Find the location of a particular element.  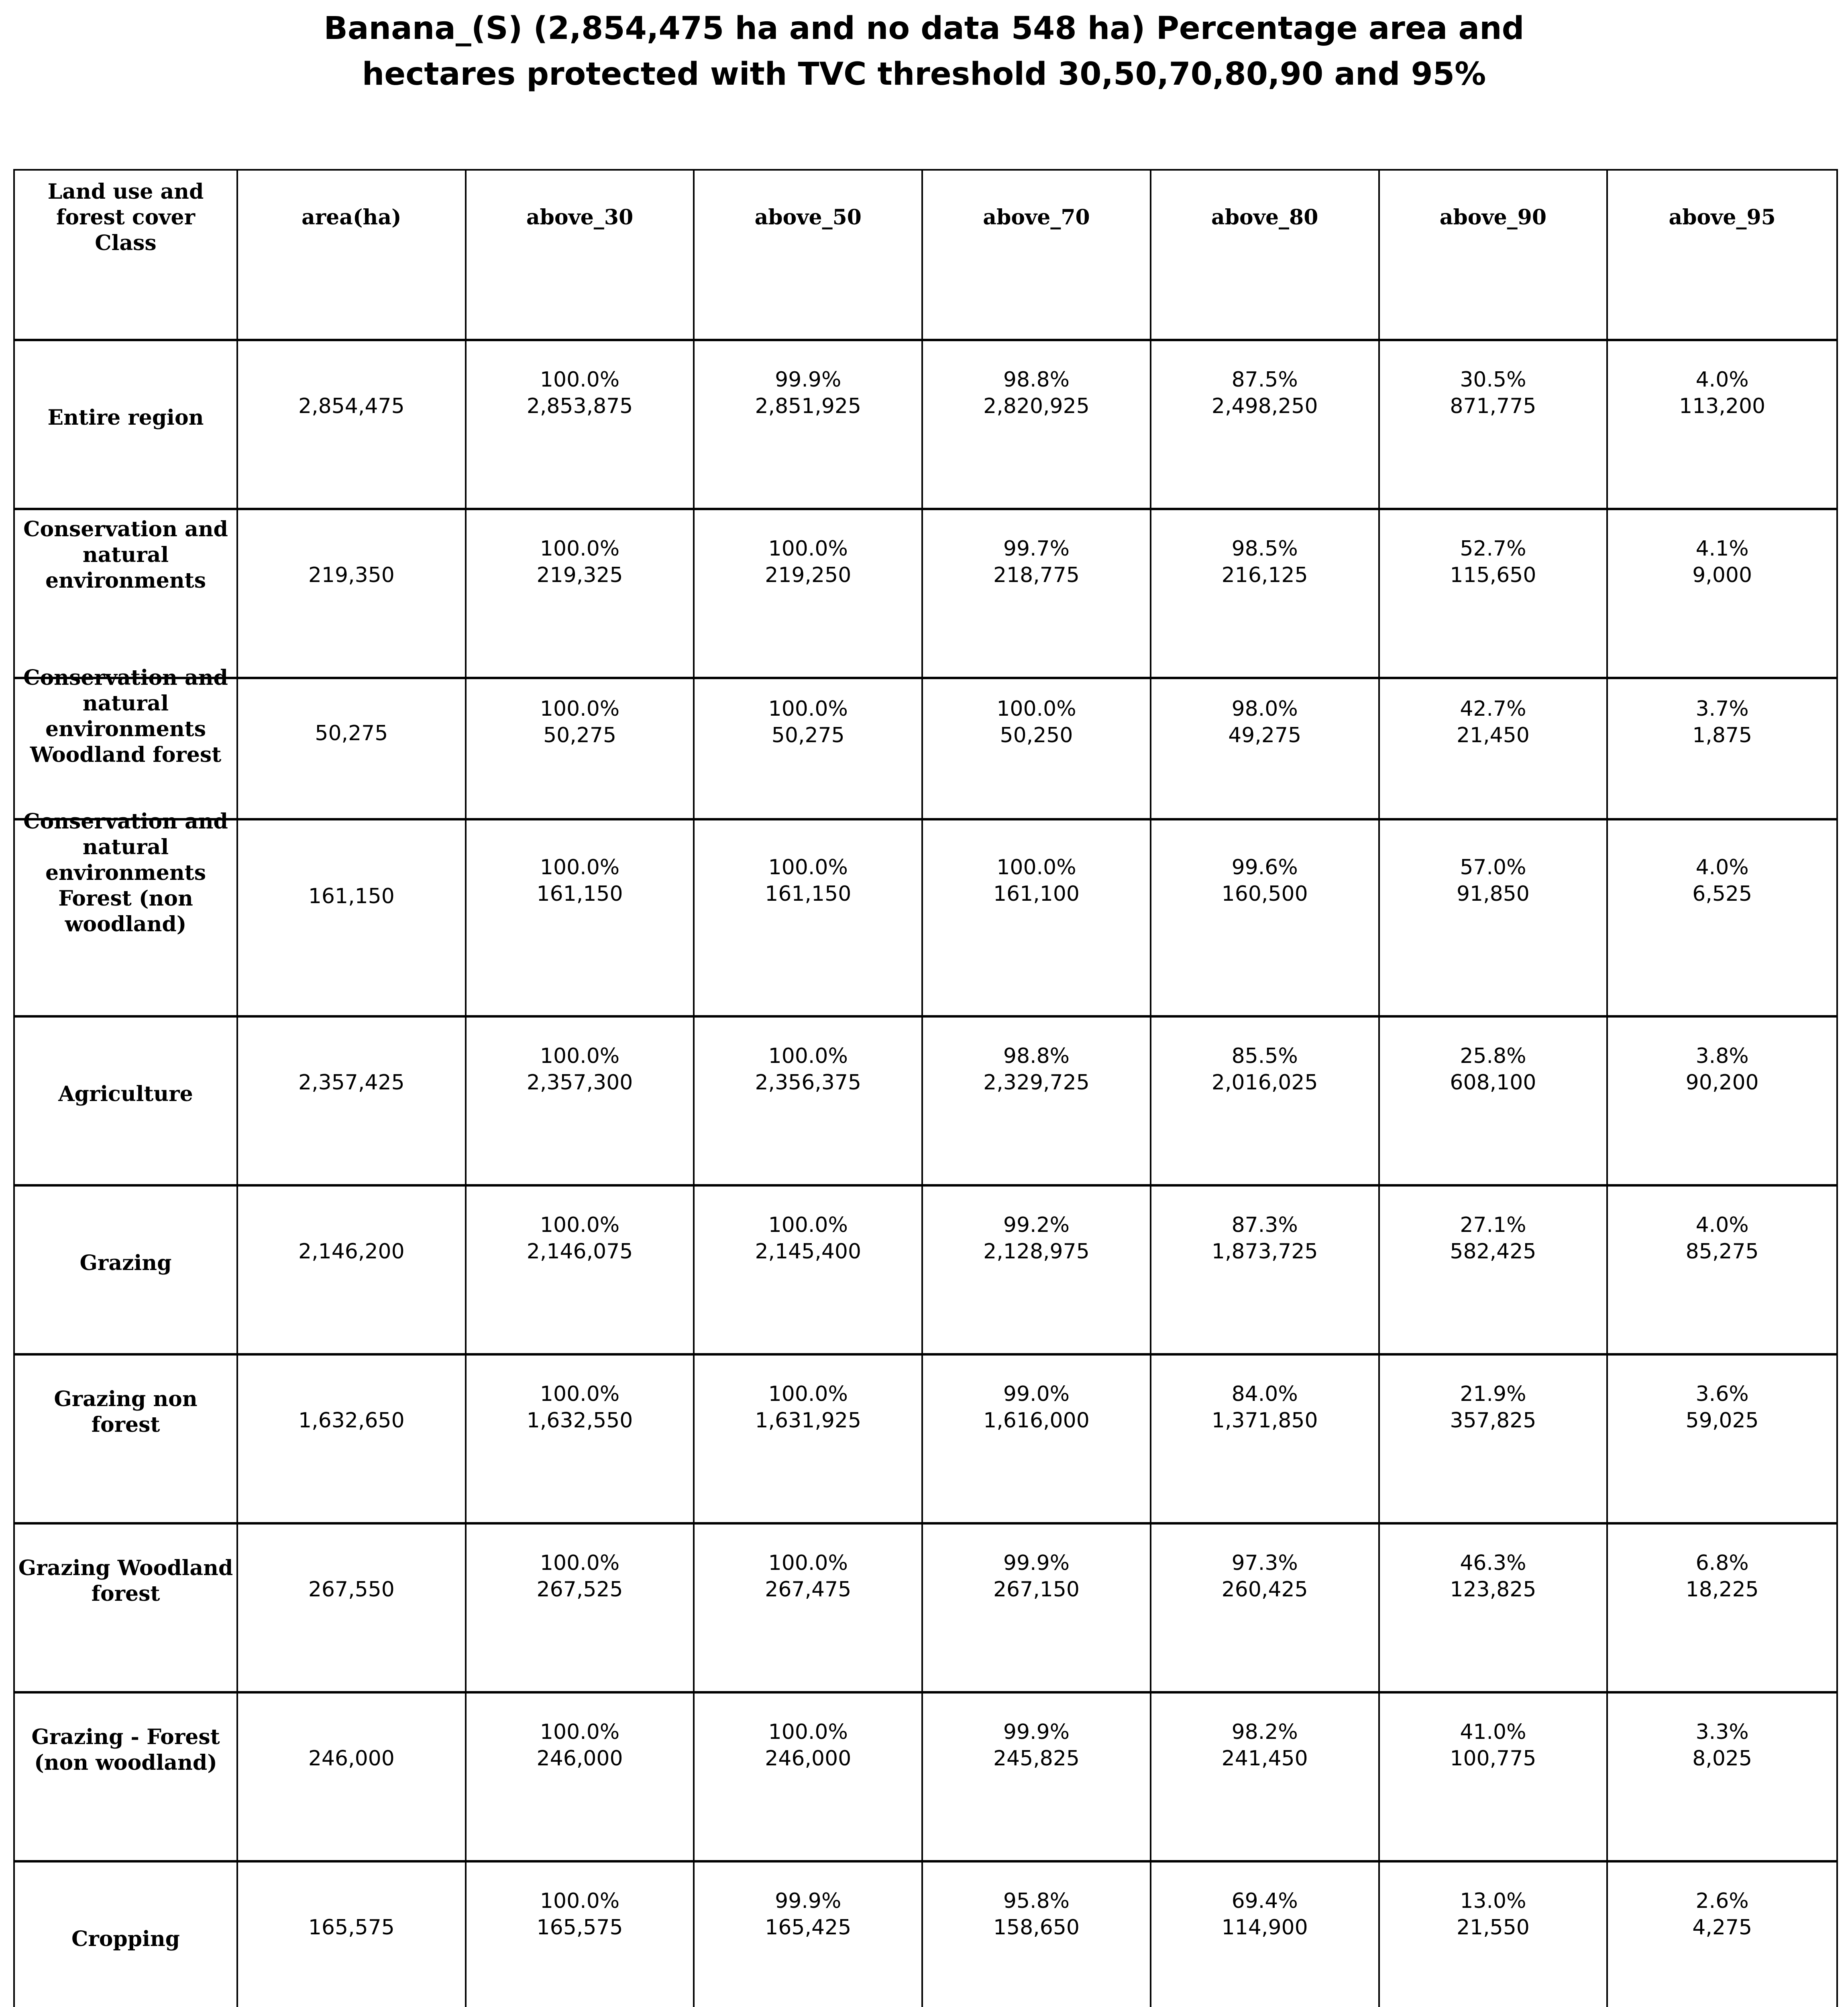

column-header-label: above_90 is located at coordinates (1493, 217).